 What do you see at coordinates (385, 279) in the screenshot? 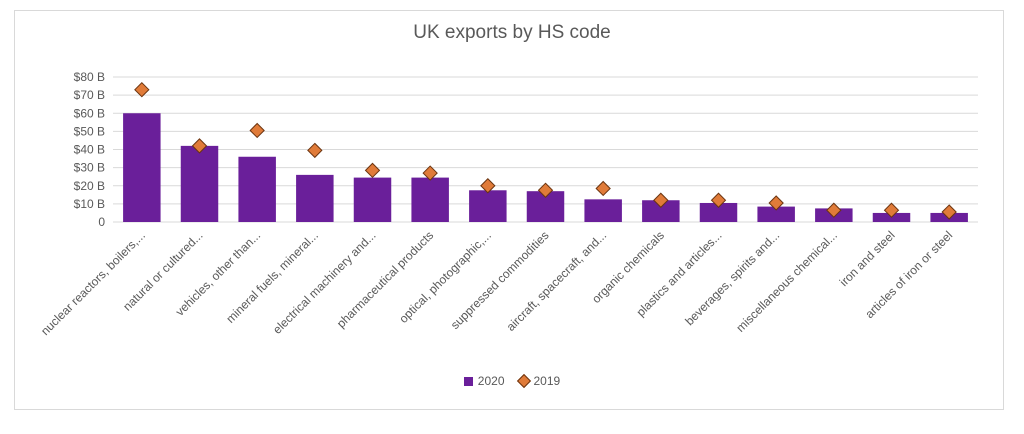
I see `x-tick-label: pharmaceutical products` at bounding box center [385, 279].